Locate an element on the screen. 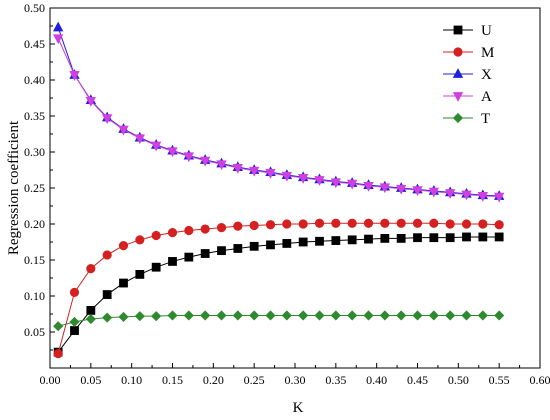  x-tick-label: 0.60 is located at coordinates (540, 380).